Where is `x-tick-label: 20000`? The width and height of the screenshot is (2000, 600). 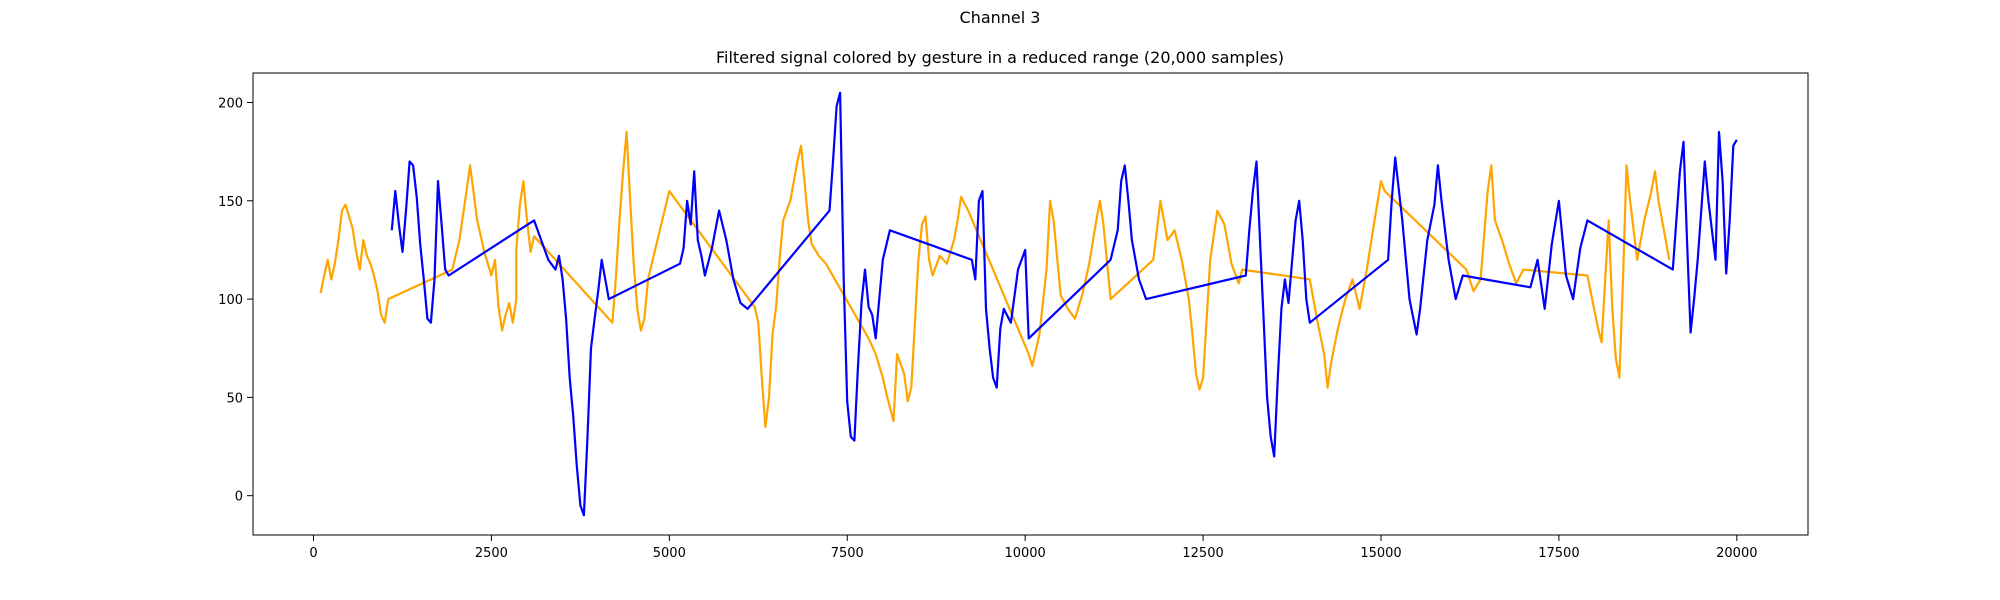 x-tick-label: 20000 is located at coordinates (1736, 553).